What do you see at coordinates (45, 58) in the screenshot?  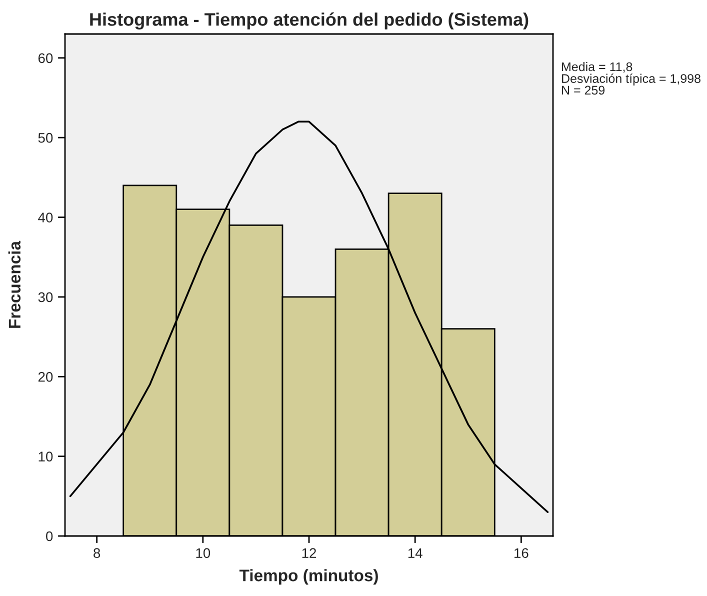 I see `y-tick-label: 60` at bounding box center [45, 58].